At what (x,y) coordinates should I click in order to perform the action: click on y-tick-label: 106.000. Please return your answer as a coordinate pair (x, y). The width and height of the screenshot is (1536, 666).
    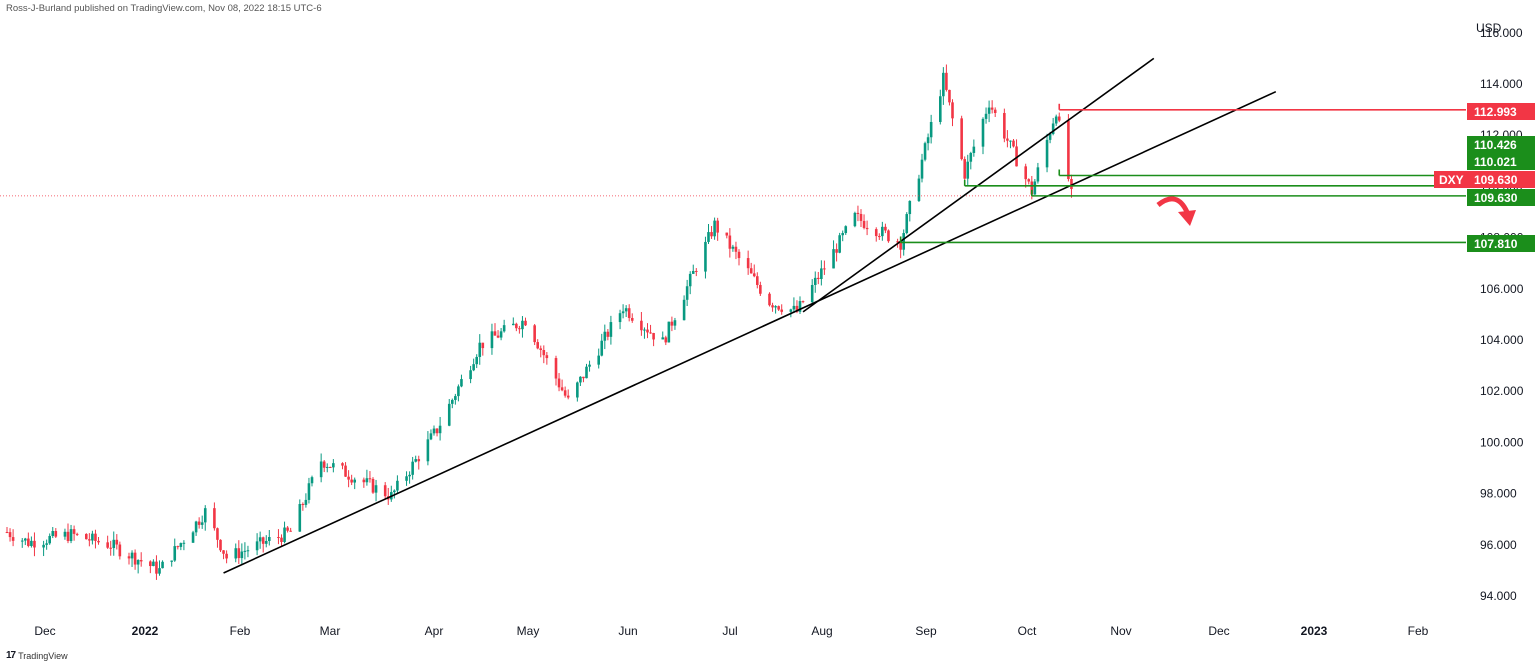
    Looking at the image, I should click on (1502, 289).